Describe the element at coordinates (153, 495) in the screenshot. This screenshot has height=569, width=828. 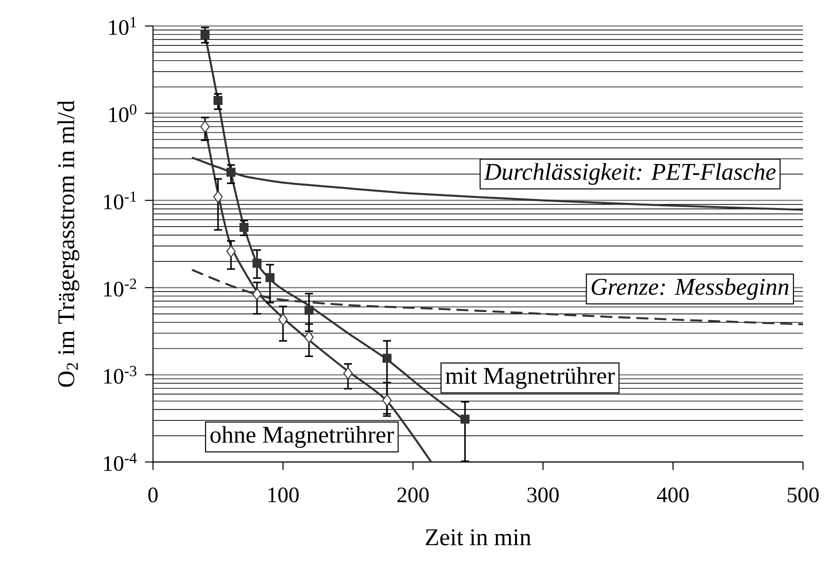
I see `x-tick-label: 0` at that location.